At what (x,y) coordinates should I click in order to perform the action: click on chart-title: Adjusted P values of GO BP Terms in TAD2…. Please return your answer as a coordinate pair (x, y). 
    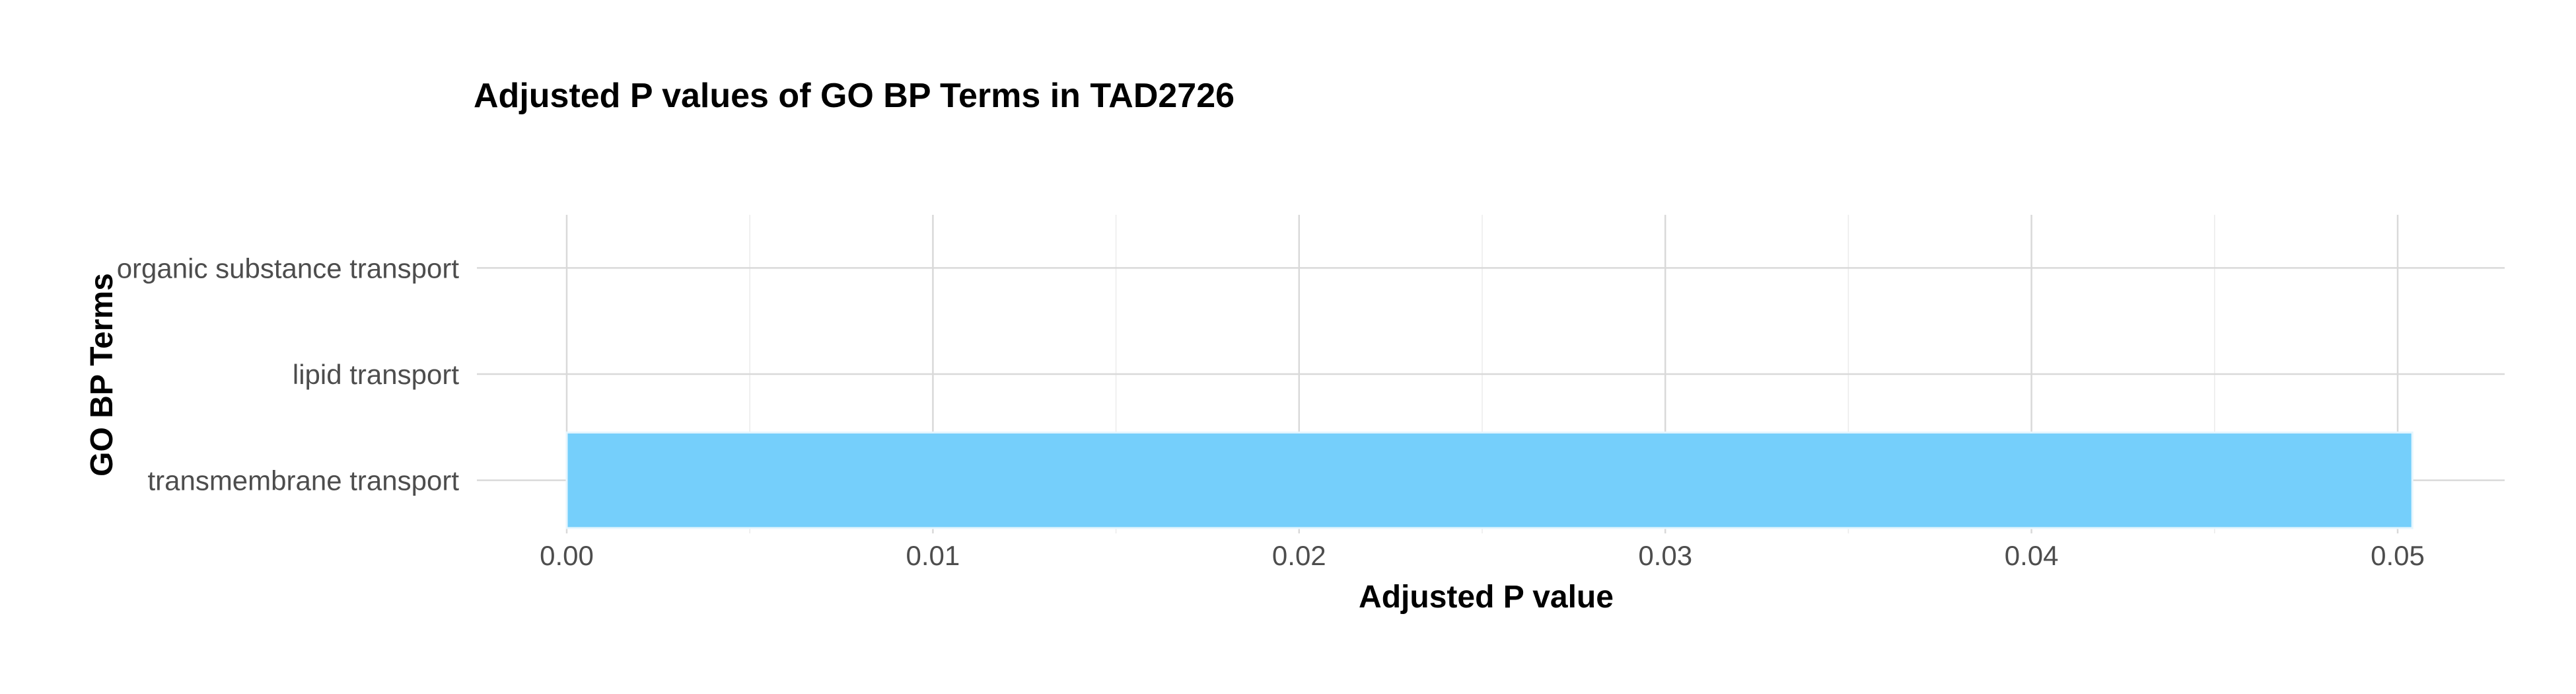
    Looking at the image, I should click on (854, 96).